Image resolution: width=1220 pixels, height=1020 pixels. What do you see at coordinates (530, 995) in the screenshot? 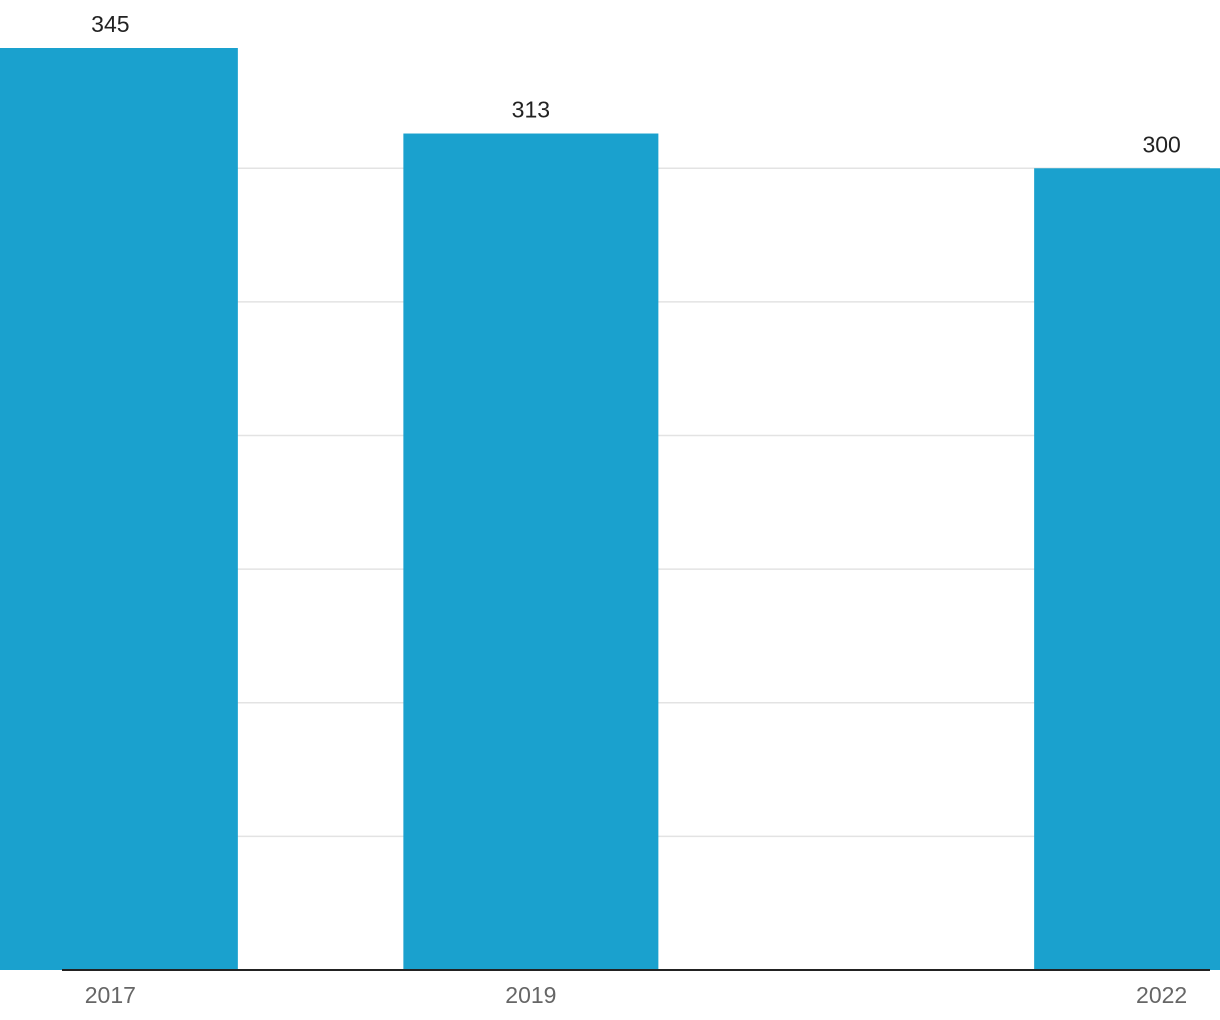
I see `x-tick-label-2019: 2019` at bounding box center [530, 995].